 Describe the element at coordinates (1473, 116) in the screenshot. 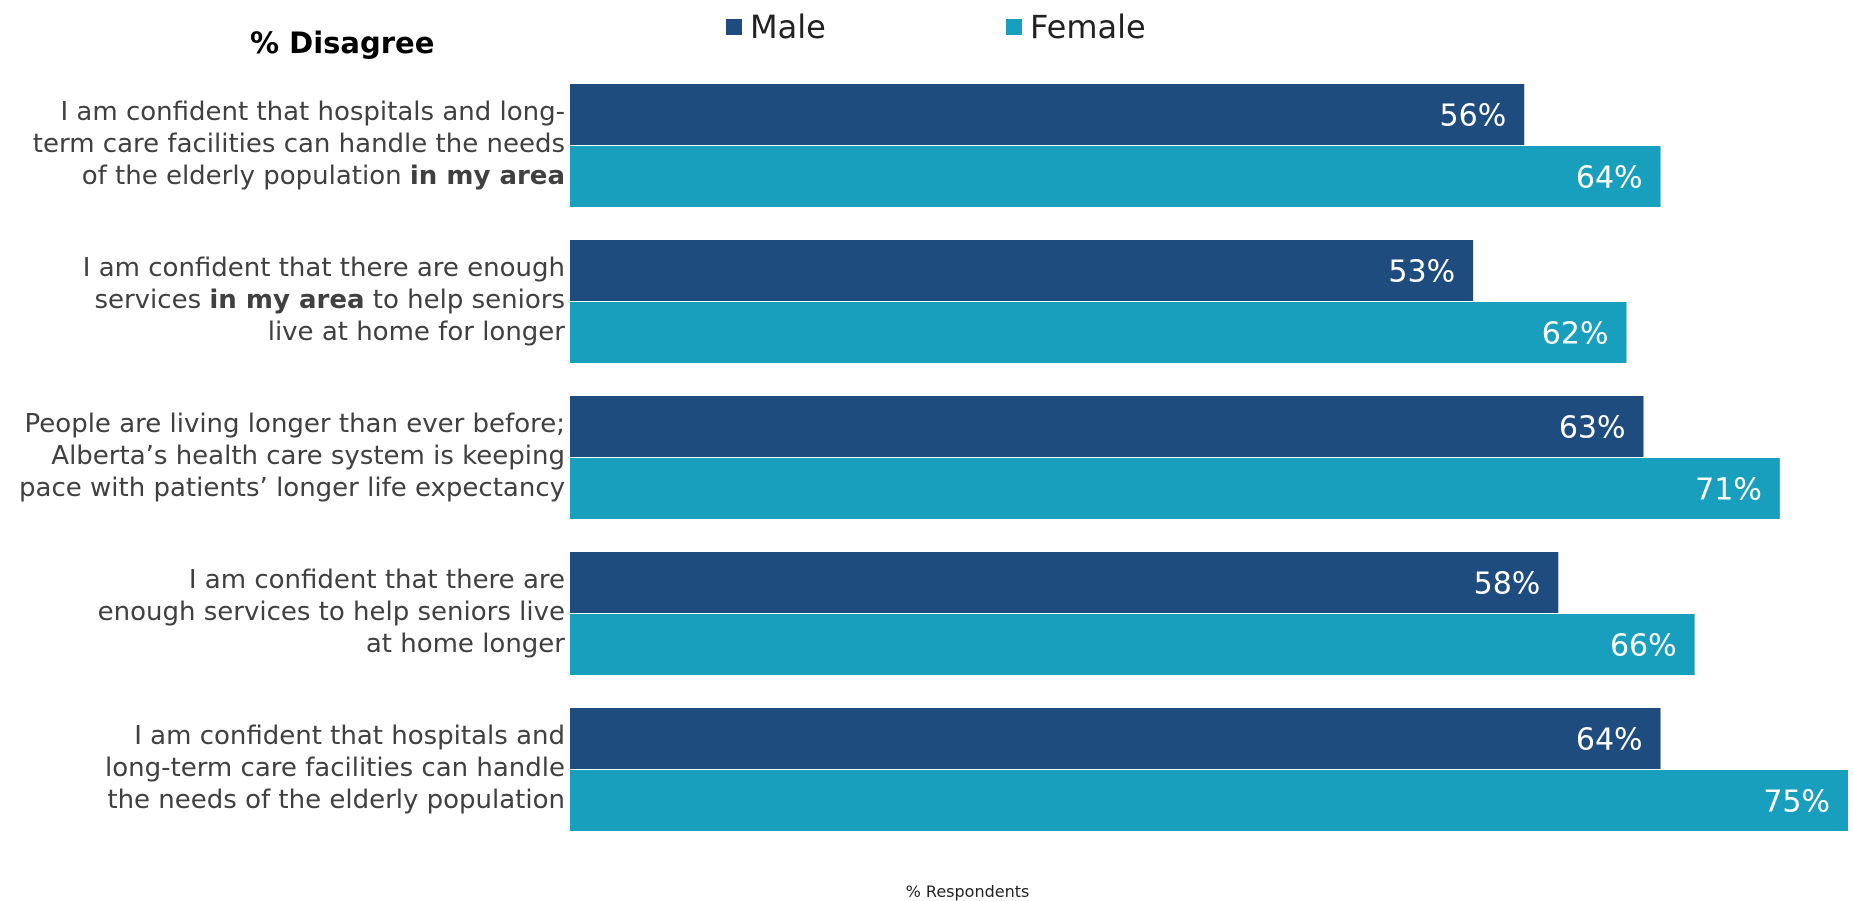

I see `bar-value-label: 56%` at that location.